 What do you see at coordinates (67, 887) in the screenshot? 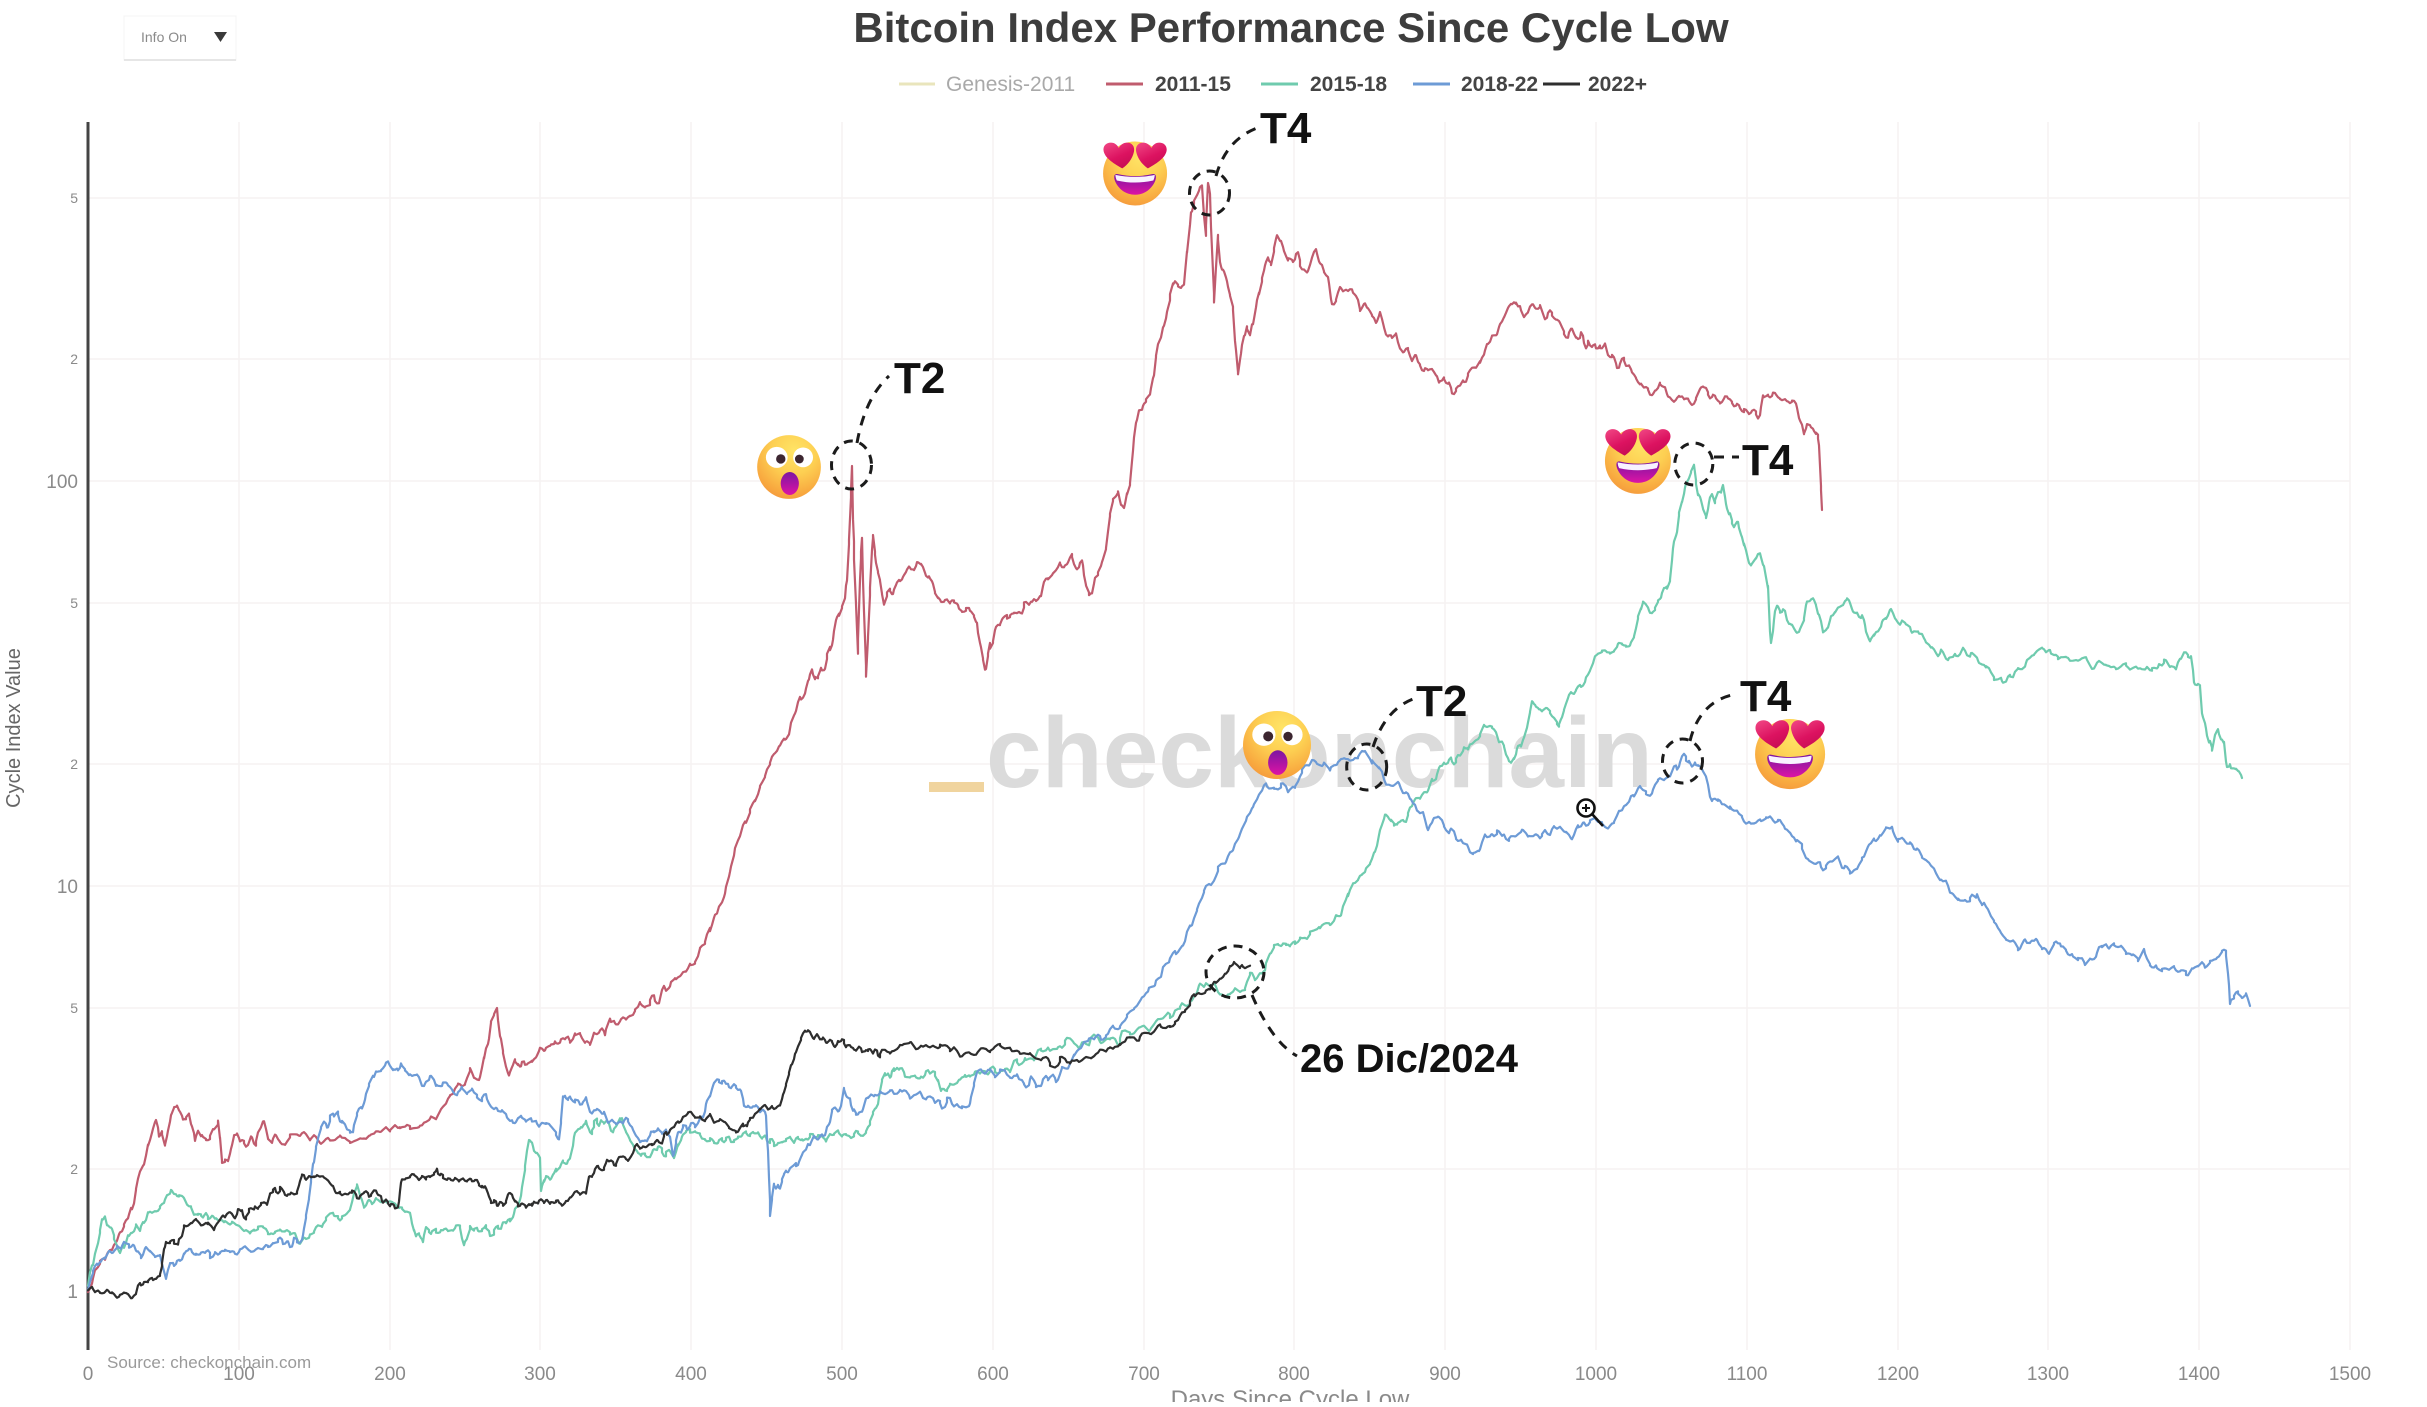
I see `svg-text: 10` at bounding box center [67, 887].